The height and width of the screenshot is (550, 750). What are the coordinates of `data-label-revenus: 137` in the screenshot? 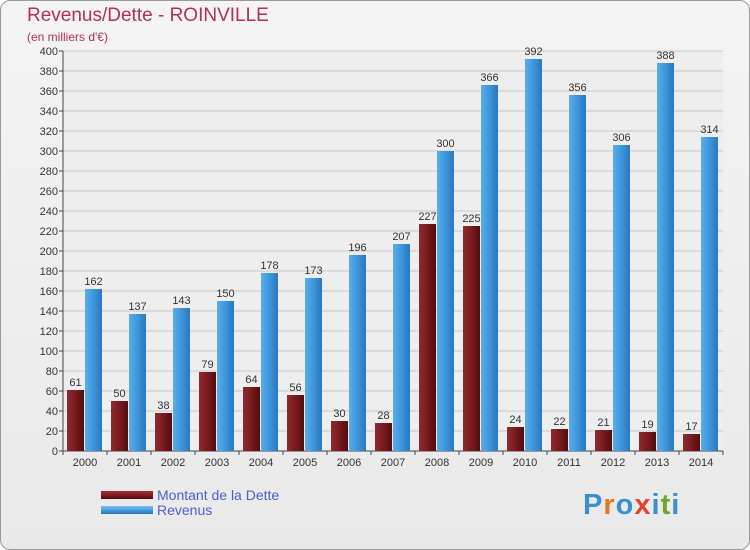 It's located at (137, 307).